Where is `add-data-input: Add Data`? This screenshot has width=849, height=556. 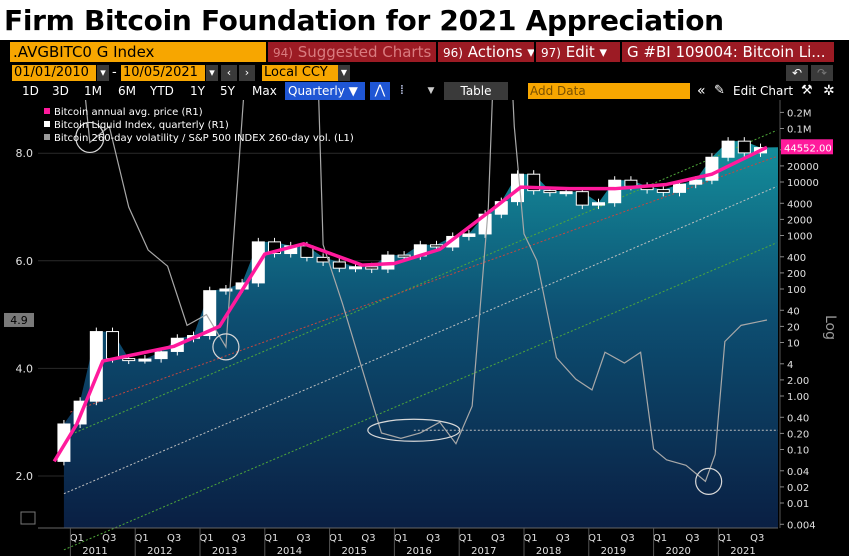 add-data-input: Add Data is located at coordinates (609, 91).